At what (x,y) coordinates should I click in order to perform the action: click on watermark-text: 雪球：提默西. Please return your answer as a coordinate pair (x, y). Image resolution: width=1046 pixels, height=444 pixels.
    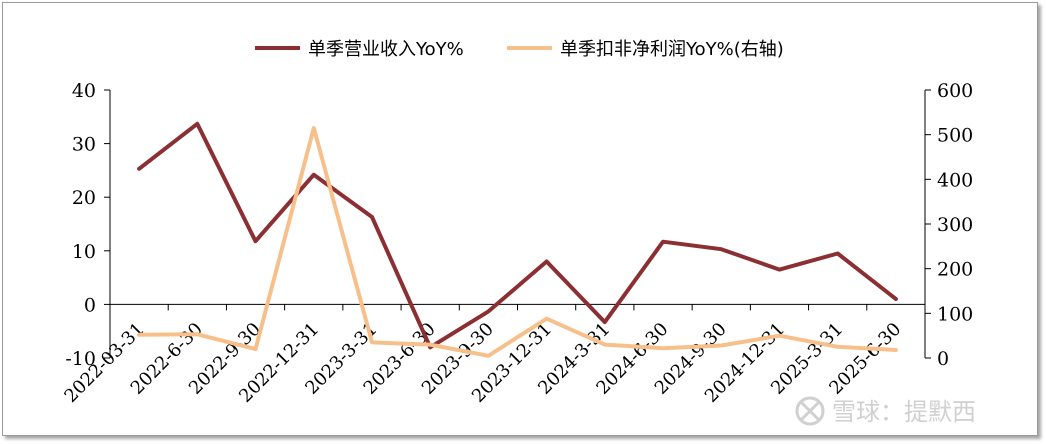
    Looking at the image, I should click on (904, 412).